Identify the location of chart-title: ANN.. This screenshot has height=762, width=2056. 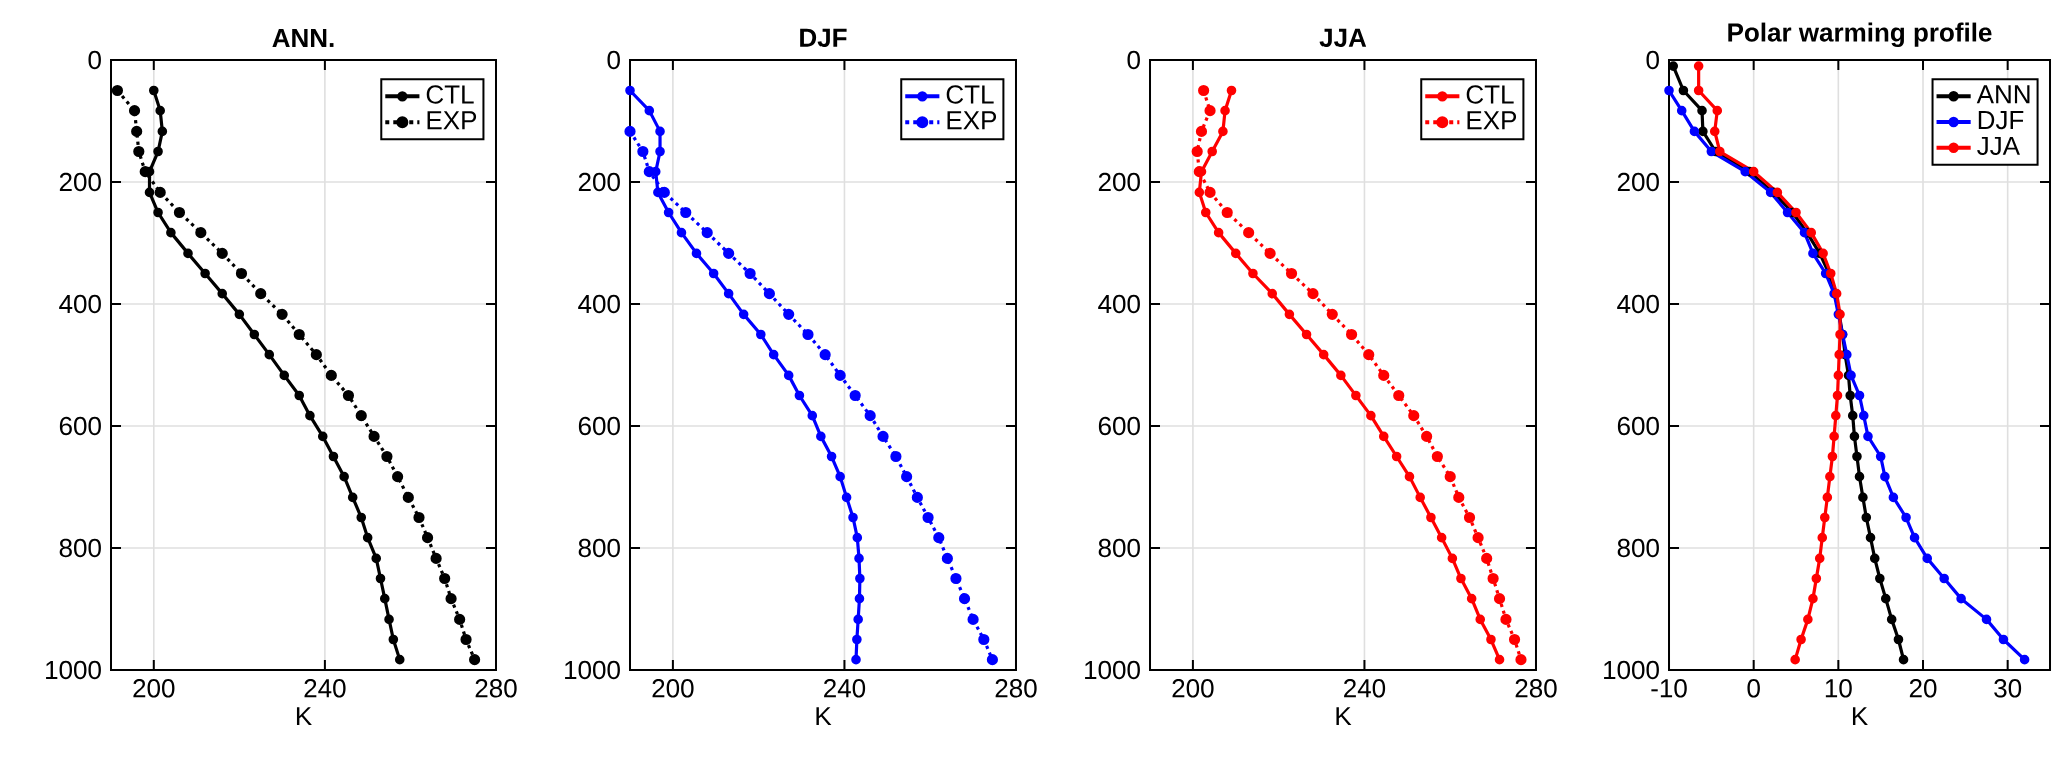
(303, 38).